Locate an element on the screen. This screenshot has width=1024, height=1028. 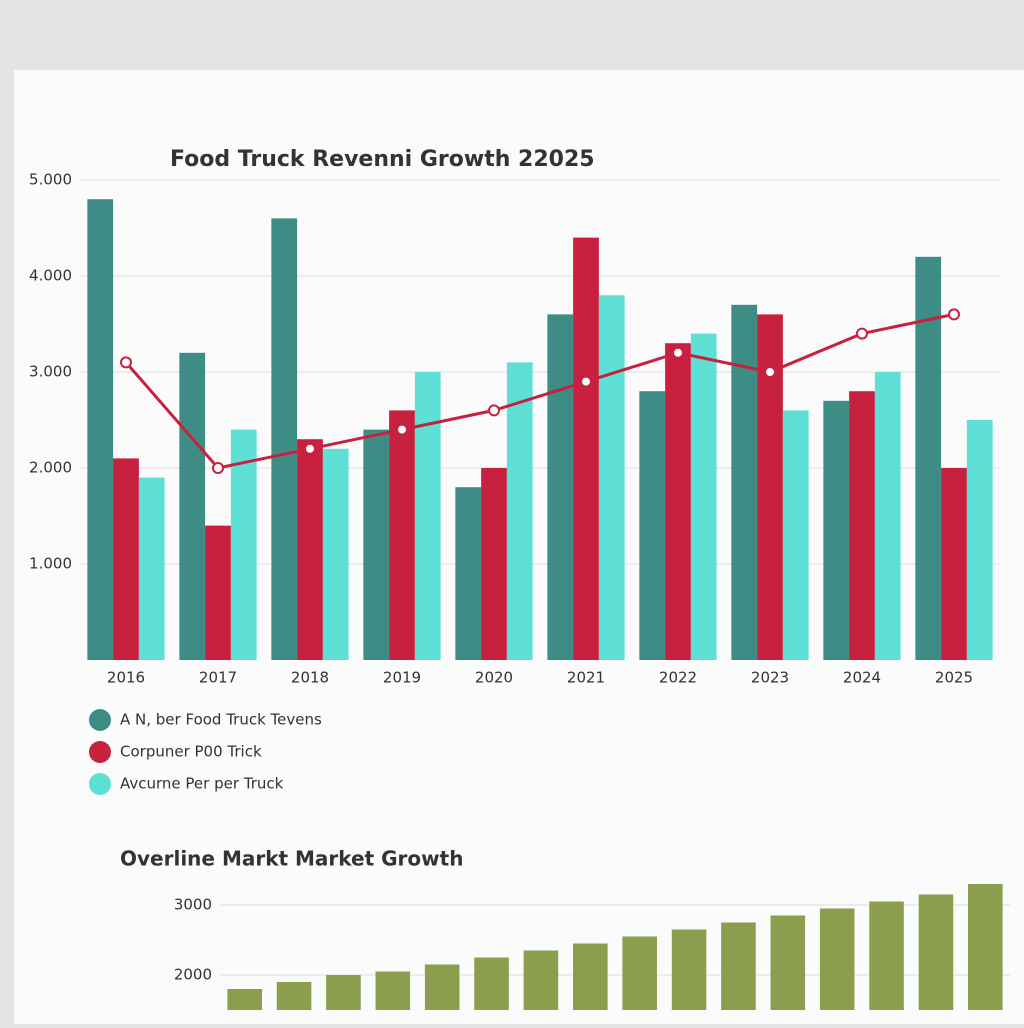
chart-title: Food Truck Revenni Growth 22025 is located at coordinates (382, 159).